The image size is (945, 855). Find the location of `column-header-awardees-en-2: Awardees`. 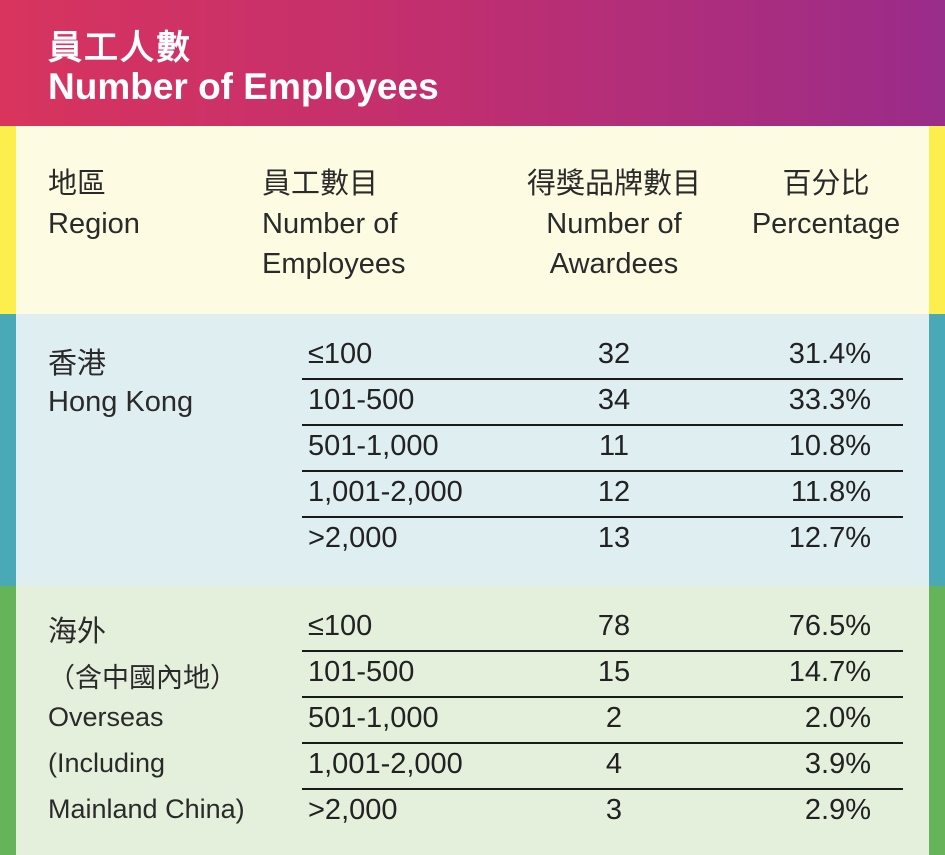

column-header-awardees-en-2: Awardees is located at coordinates (614, 264).